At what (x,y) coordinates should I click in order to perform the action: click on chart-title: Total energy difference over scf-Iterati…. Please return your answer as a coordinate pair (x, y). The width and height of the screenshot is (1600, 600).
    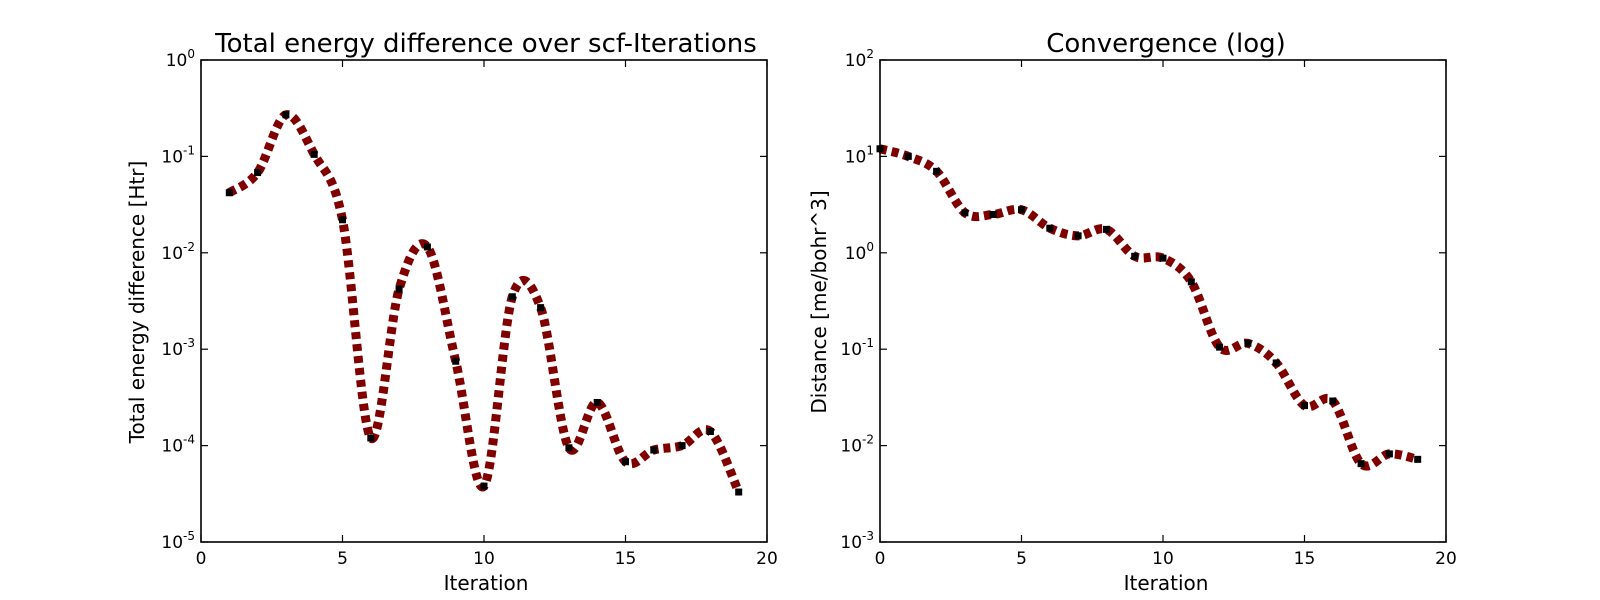
    Looking at the image, I should click on (485, 44).